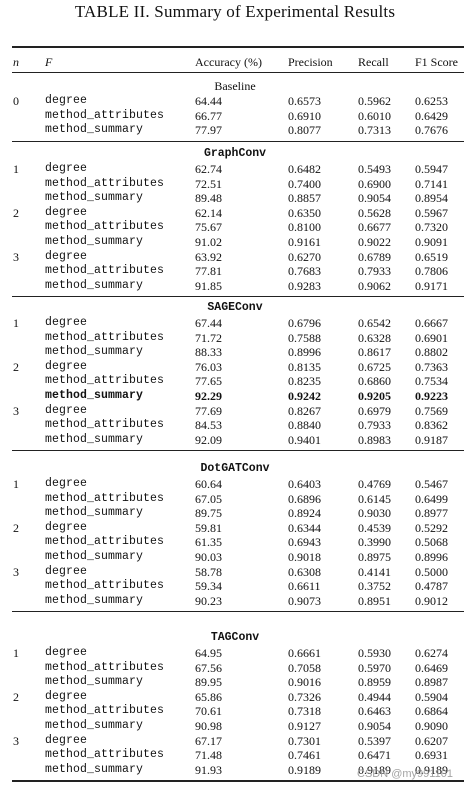  What do you see at coordinates (208, 227) in the screenshot?
I see `cell-accuracy: 75.67` at bounding box center [208, 227].